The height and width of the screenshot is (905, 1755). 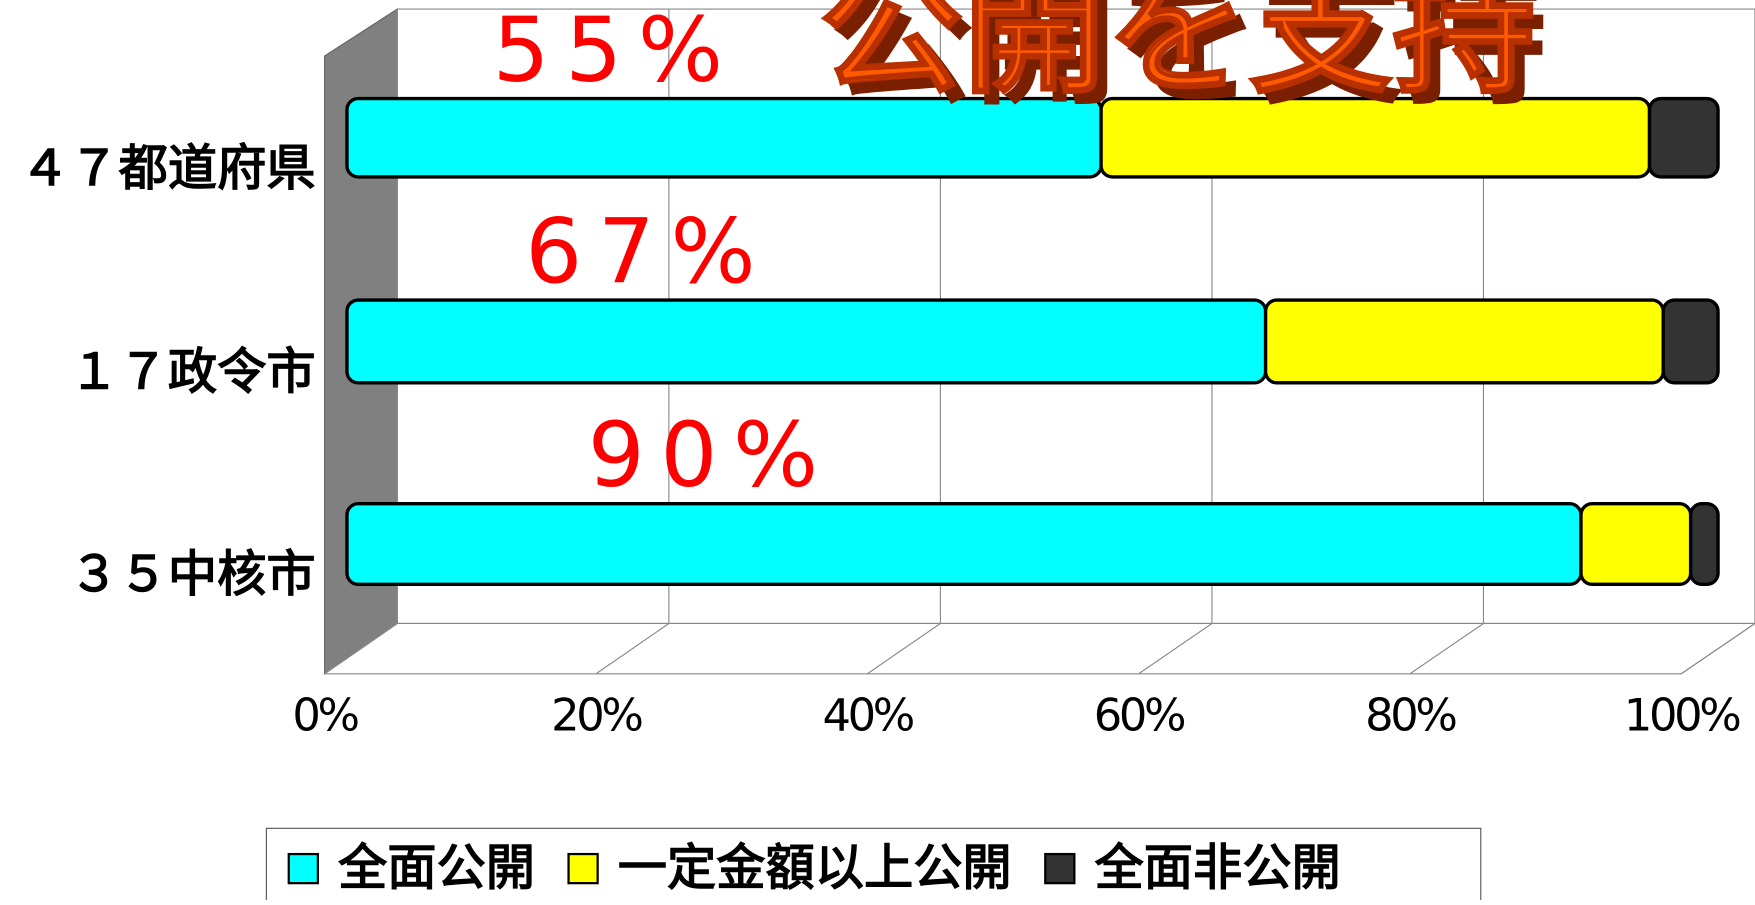 What do you see at coordinates (596, 715) in the screenshot?
I see `x-tick-label: 20%` at bounding box center [596, 715].